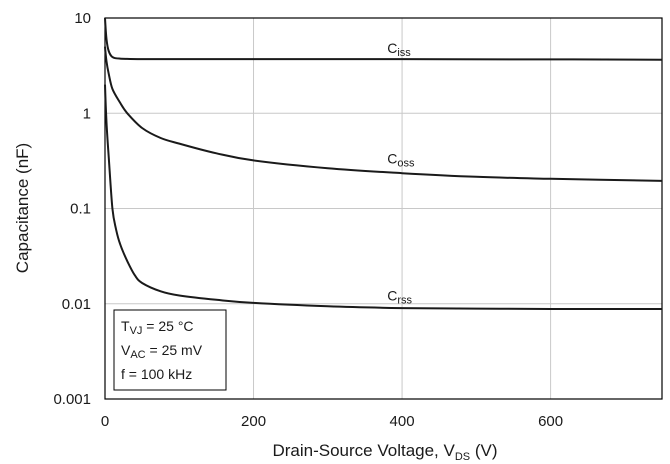 The width and height of the screenshot is (670, 464). I want to click on y-tick-label: 0.01, so click(76, 304).